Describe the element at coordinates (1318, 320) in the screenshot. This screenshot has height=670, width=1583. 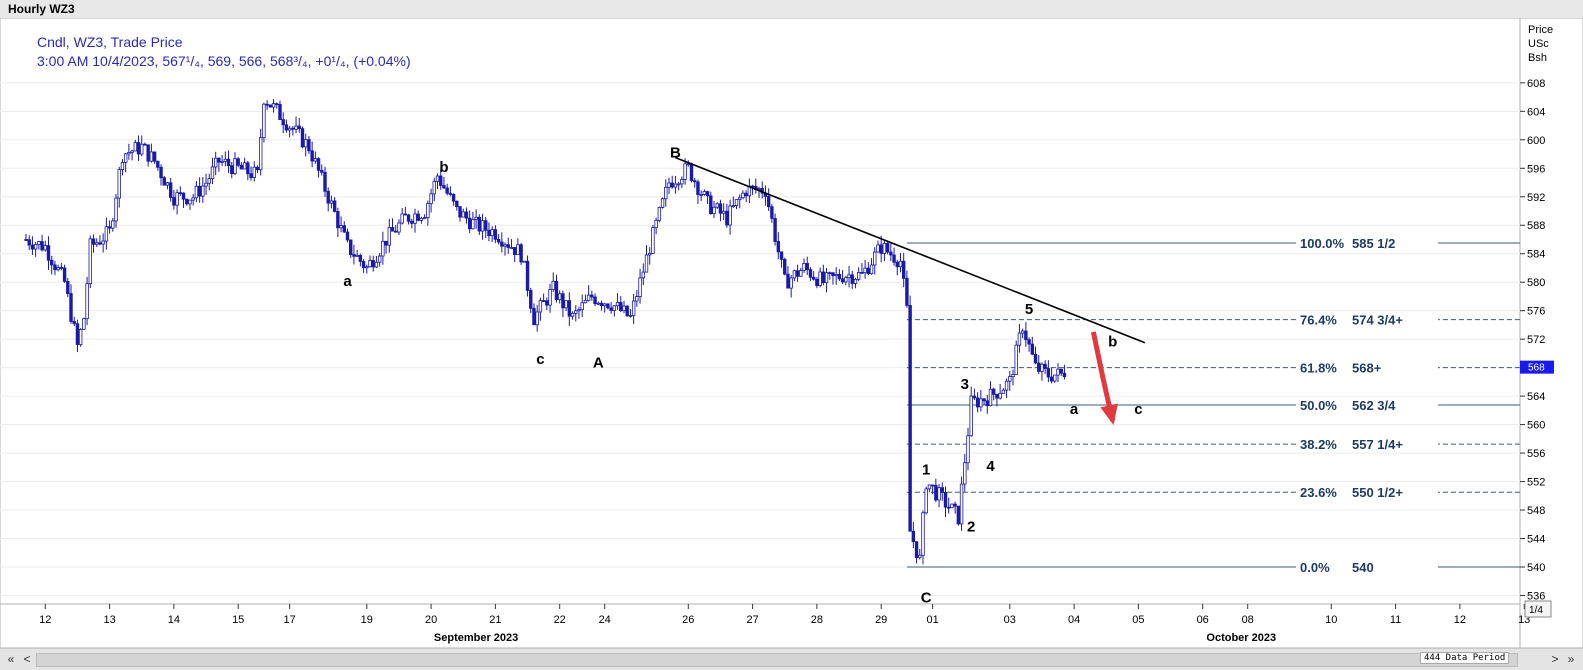
I see `fib-label-pct-76.4%: 76.4%` at that location.